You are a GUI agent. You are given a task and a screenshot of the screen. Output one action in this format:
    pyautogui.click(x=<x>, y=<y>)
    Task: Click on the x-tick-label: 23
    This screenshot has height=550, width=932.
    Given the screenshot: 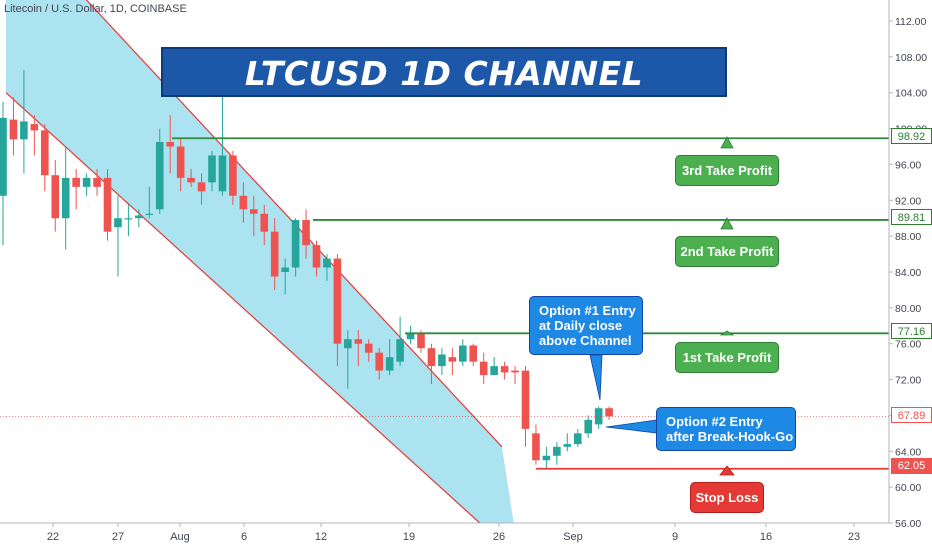 What is the action you would take?
    pyautogui.click(x=854, y=537)
    